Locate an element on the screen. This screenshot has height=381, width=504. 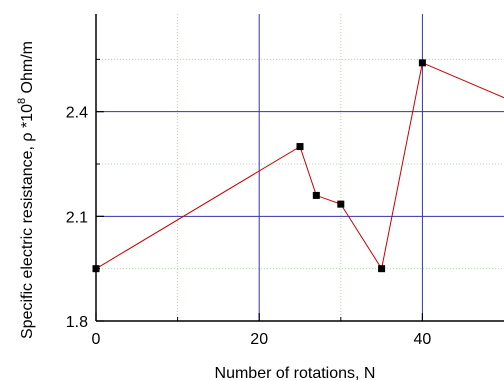
y-axis-title-mult: *10 is located at coordinates (27, 118).